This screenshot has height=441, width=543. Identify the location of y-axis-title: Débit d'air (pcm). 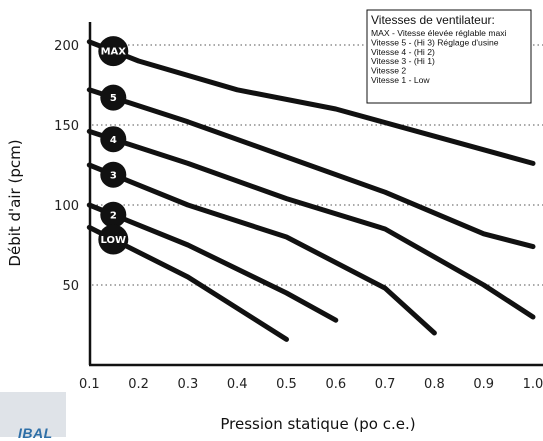
(15, 202).